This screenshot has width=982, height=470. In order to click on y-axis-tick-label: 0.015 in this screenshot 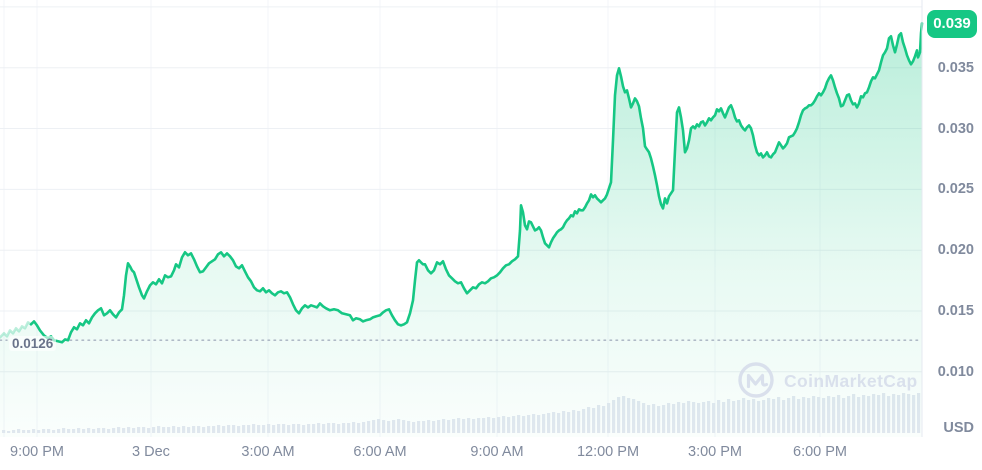, I will do `click(955, 311)`.